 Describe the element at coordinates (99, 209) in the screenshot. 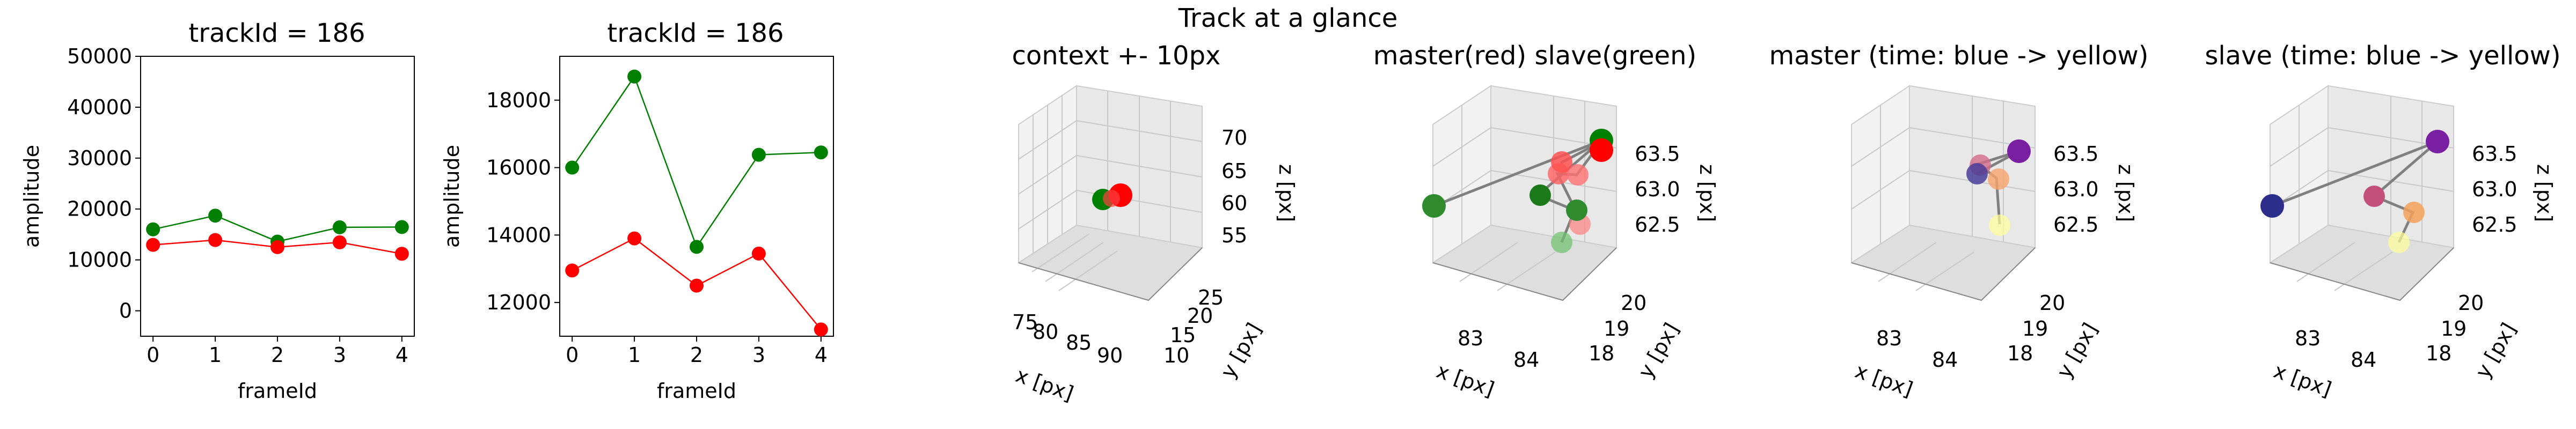

I see `y-tick-label: 20000` at that location.